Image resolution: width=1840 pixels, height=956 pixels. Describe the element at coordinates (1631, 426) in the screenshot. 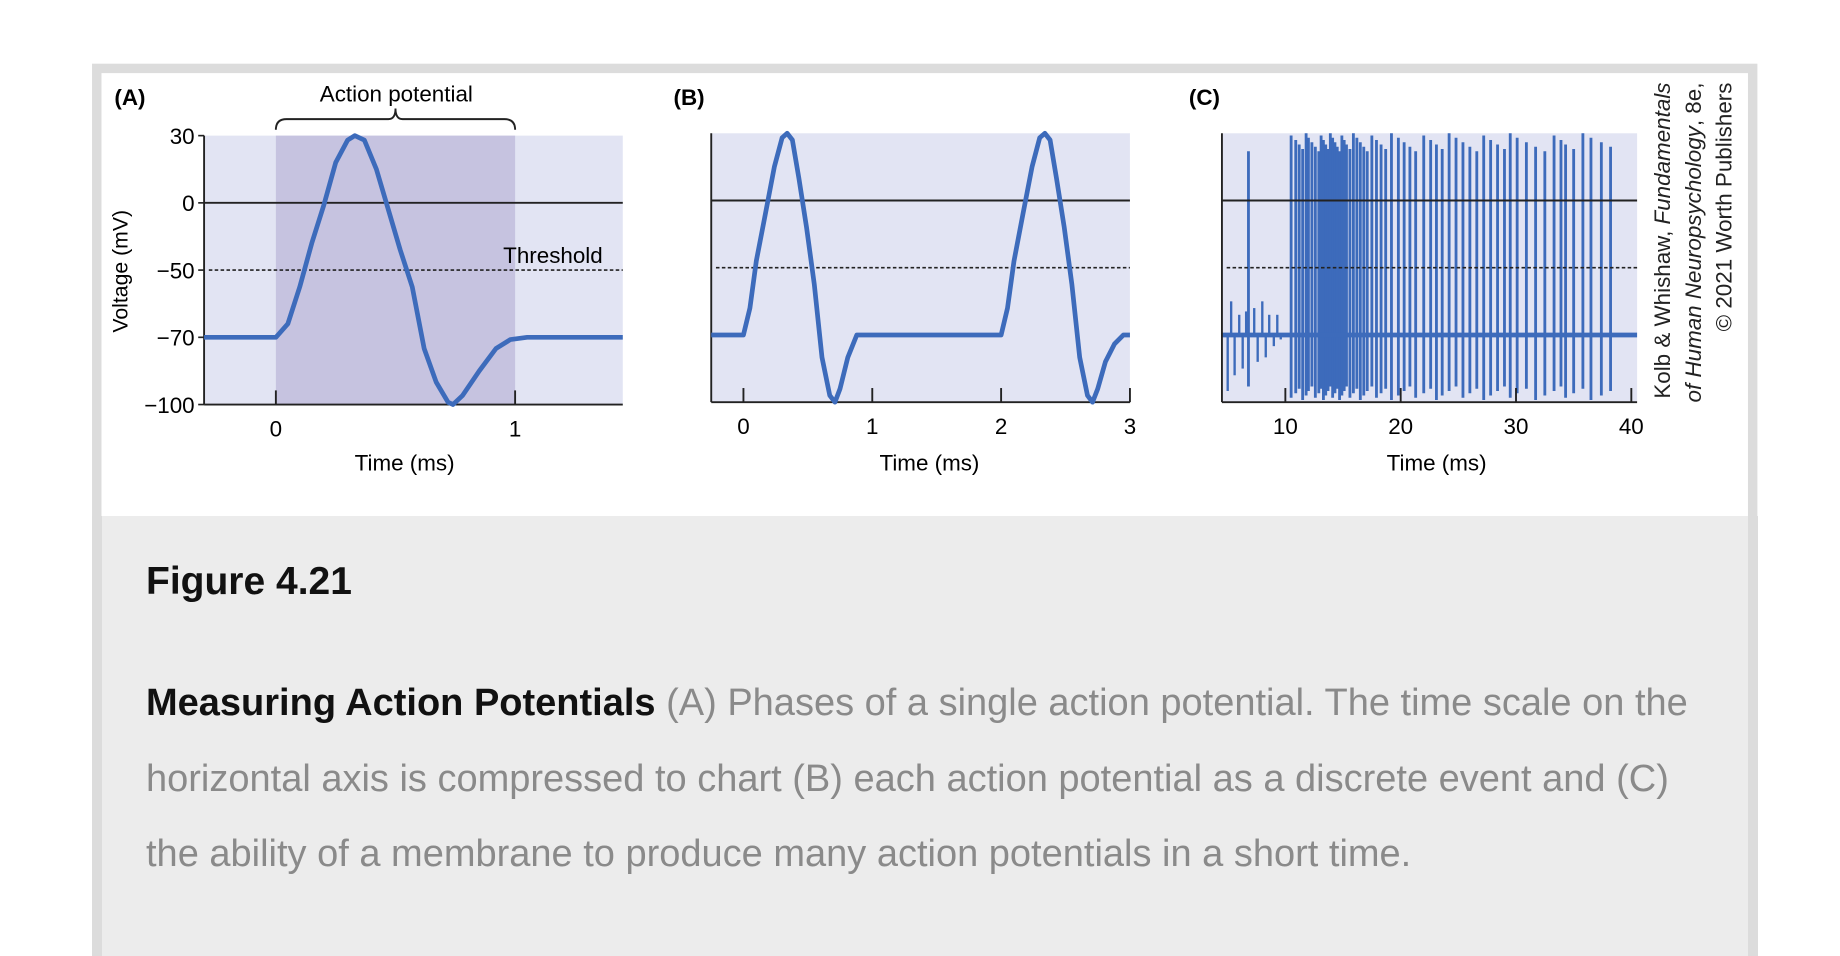

I see `x-tick-label: 40` at that location.